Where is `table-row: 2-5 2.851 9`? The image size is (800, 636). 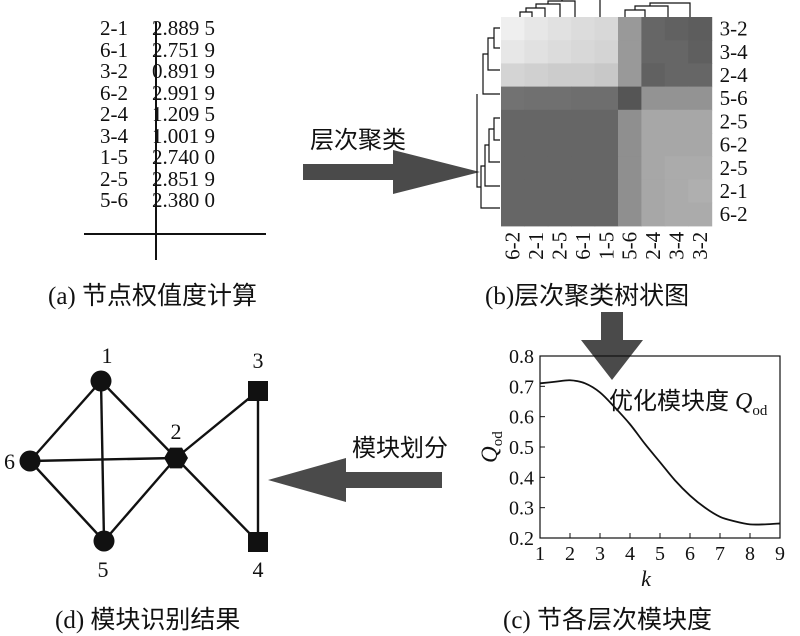 table-row: 2-5 2.851 9 is located at coordinates (157, 178).